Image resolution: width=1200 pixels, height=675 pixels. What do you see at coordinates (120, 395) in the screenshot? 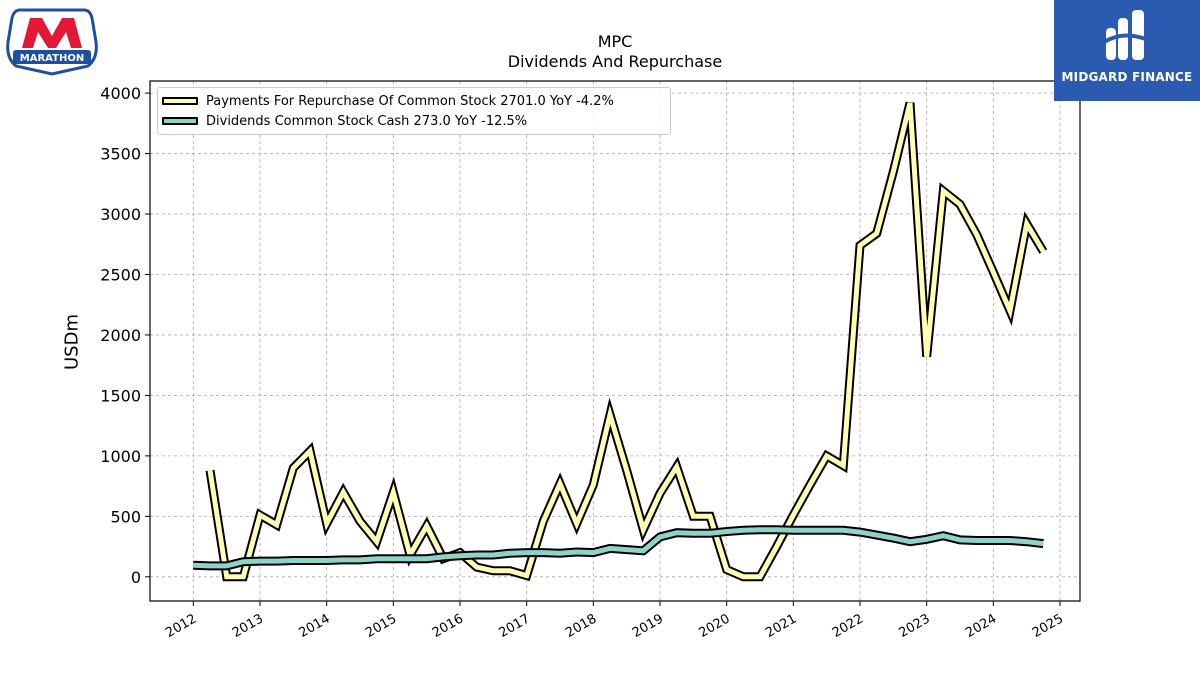
I see `y-tick-label: 1500` at bounding box center [120, 395].